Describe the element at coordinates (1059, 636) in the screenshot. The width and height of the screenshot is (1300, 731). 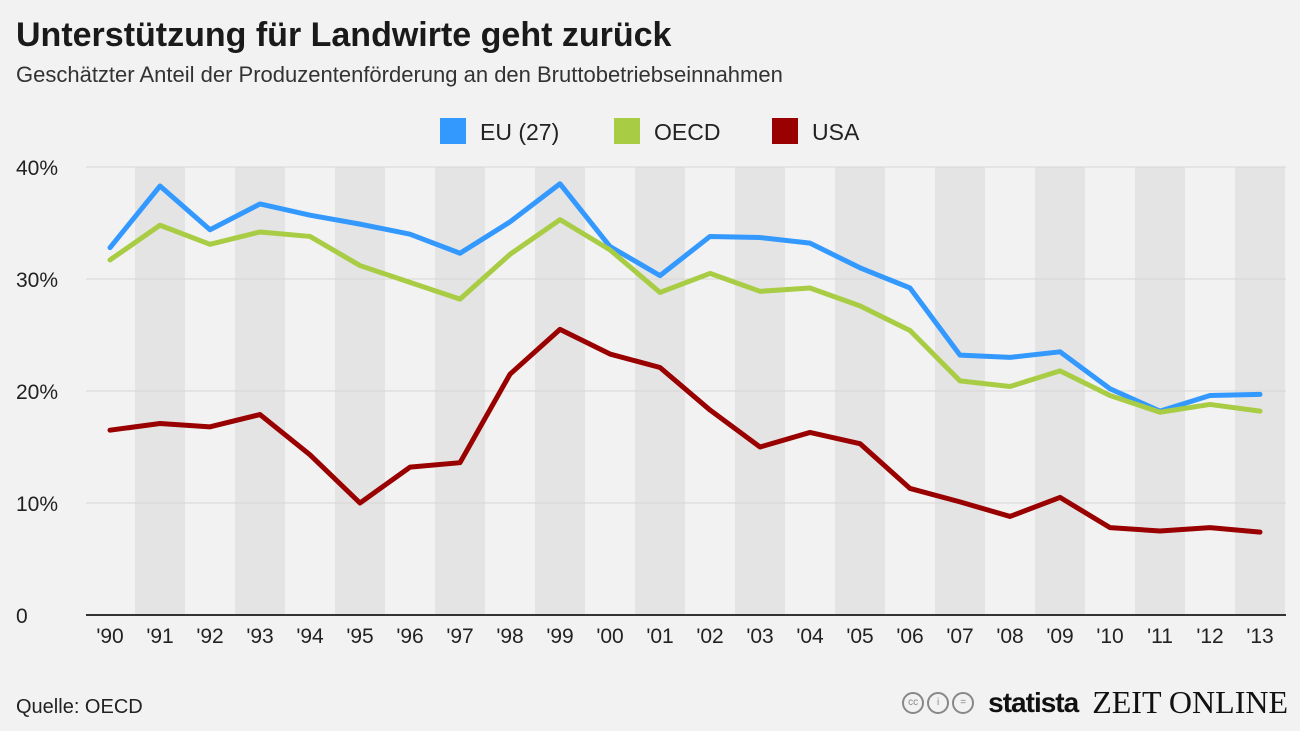
I see `x-tick-label: '09` at that location.